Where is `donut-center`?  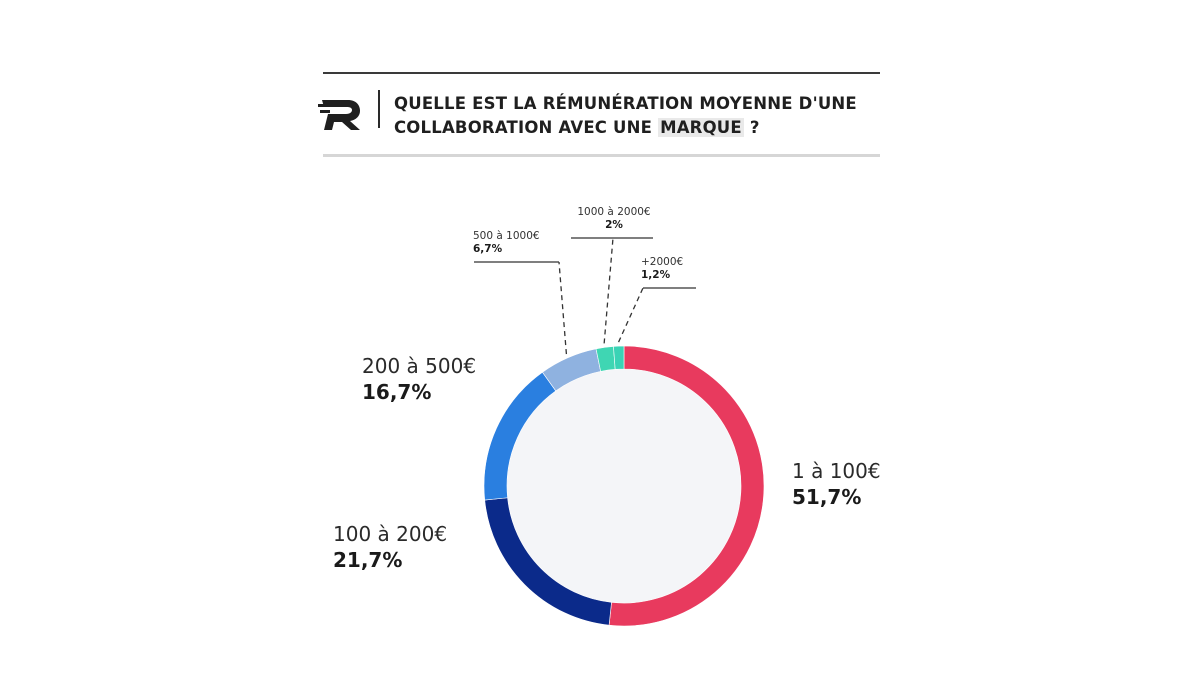 donut-center is located at coordinates (624, 486).